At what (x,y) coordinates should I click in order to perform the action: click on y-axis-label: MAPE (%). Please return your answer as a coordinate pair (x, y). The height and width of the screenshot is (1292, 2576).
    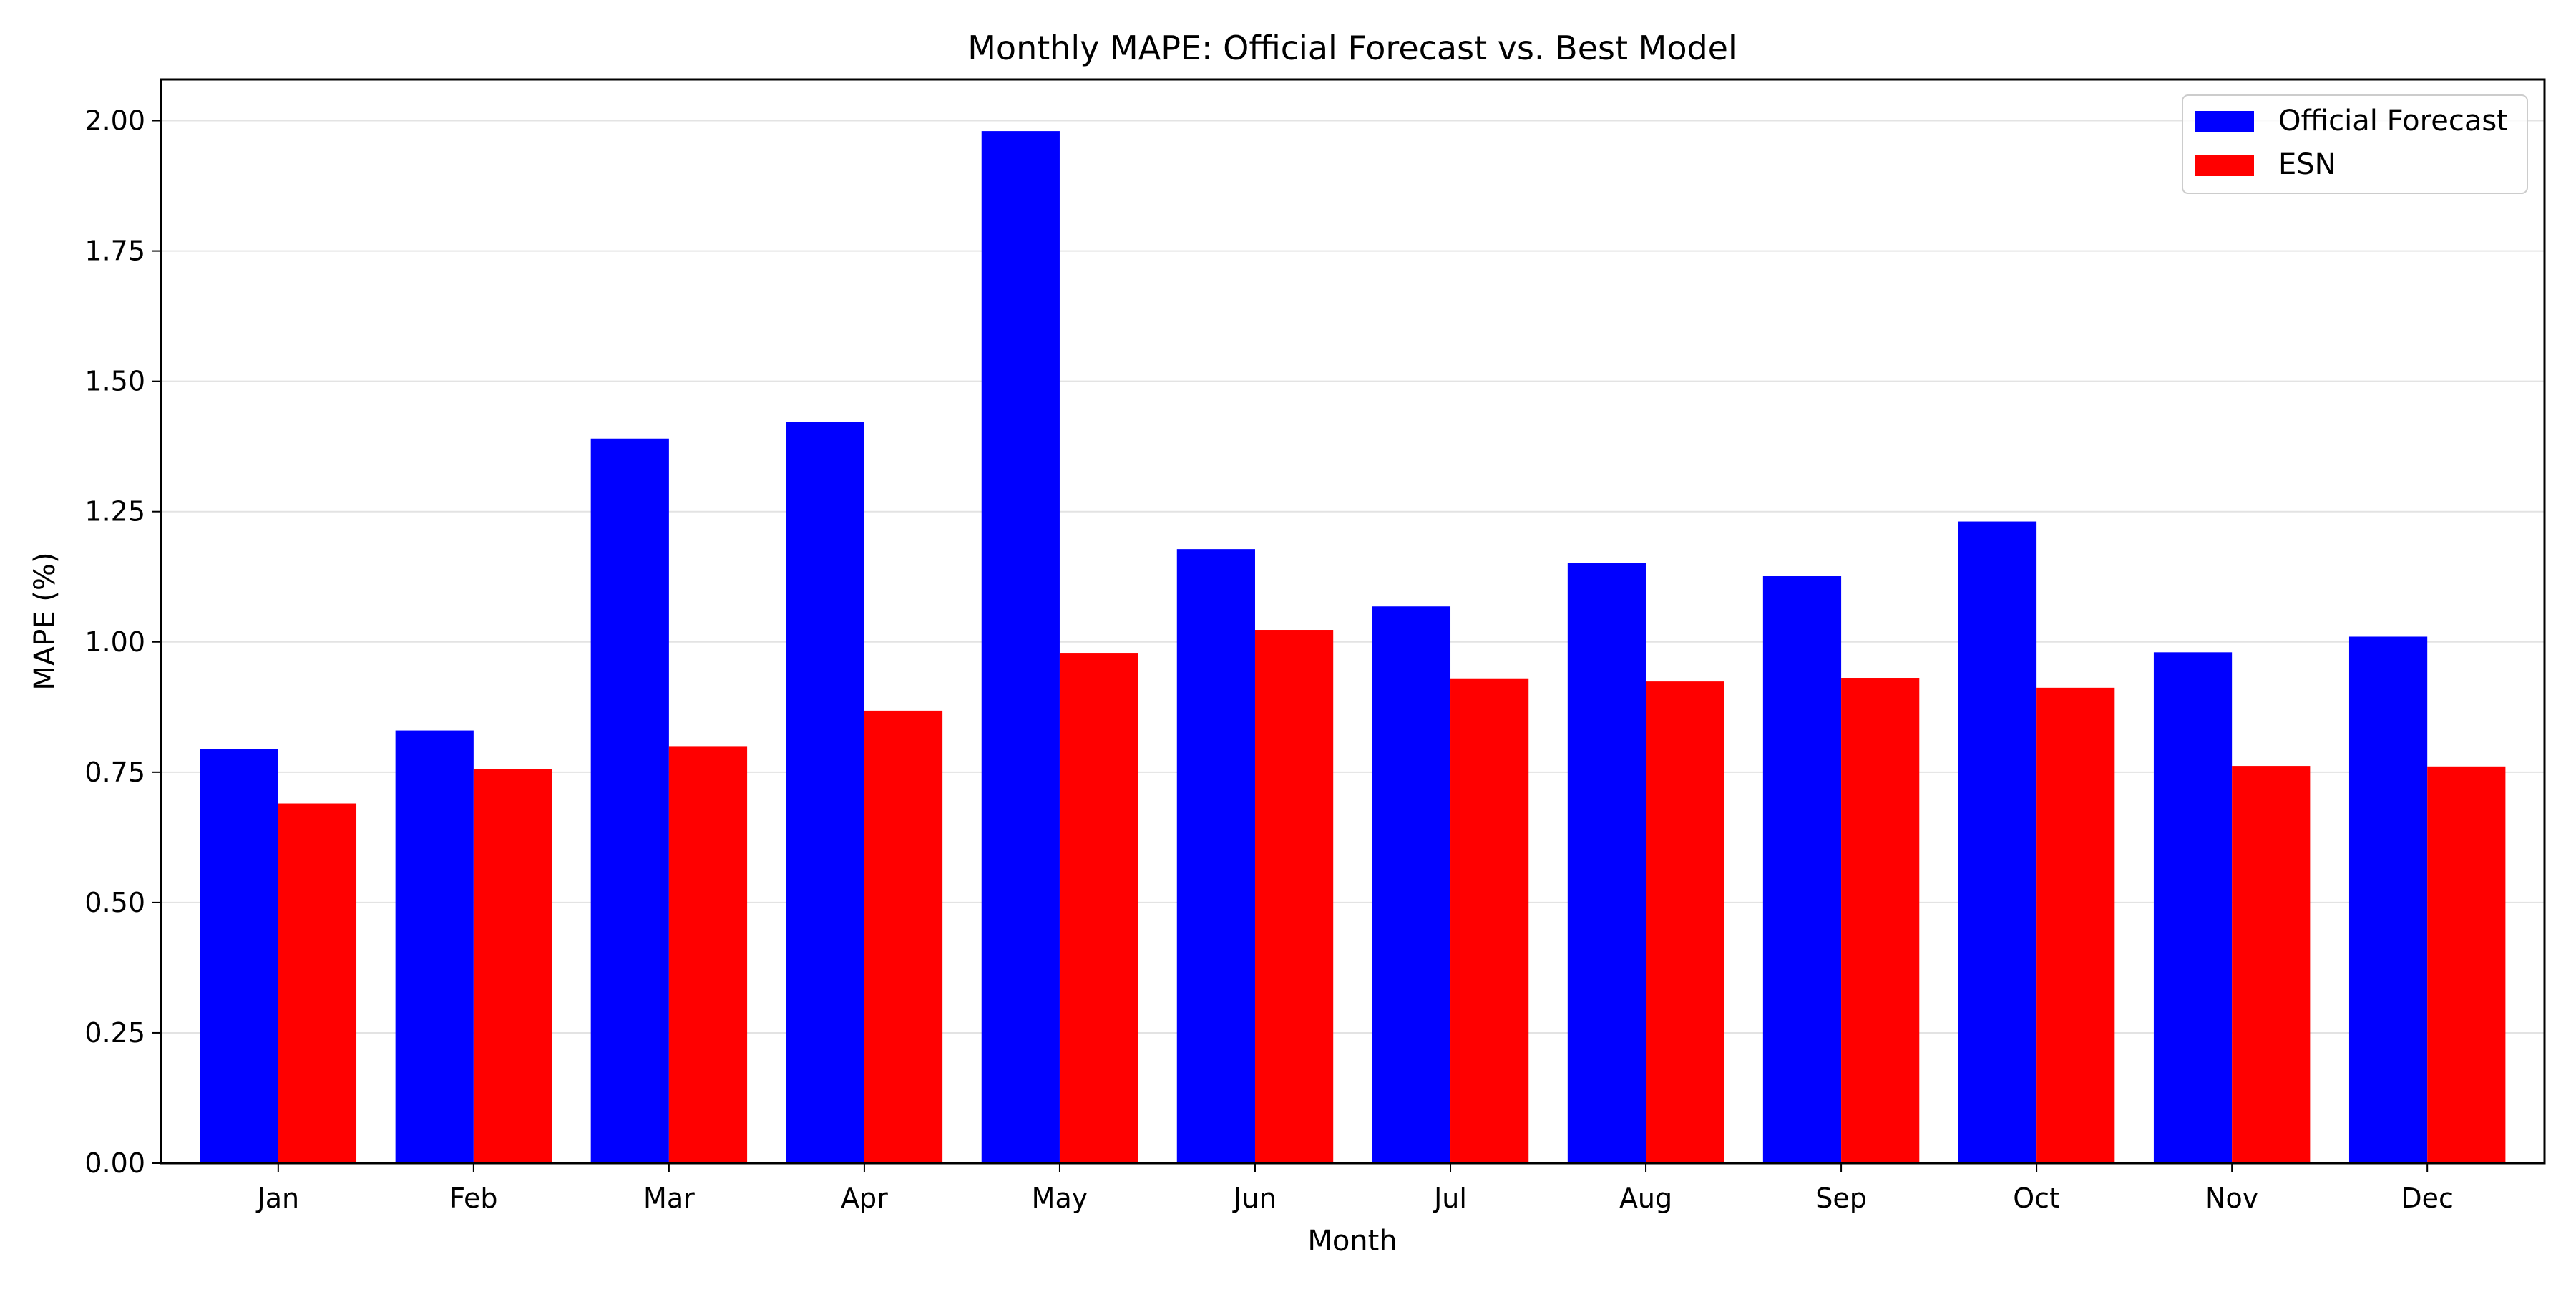
    Looking at the image, I should click on (45, 621).